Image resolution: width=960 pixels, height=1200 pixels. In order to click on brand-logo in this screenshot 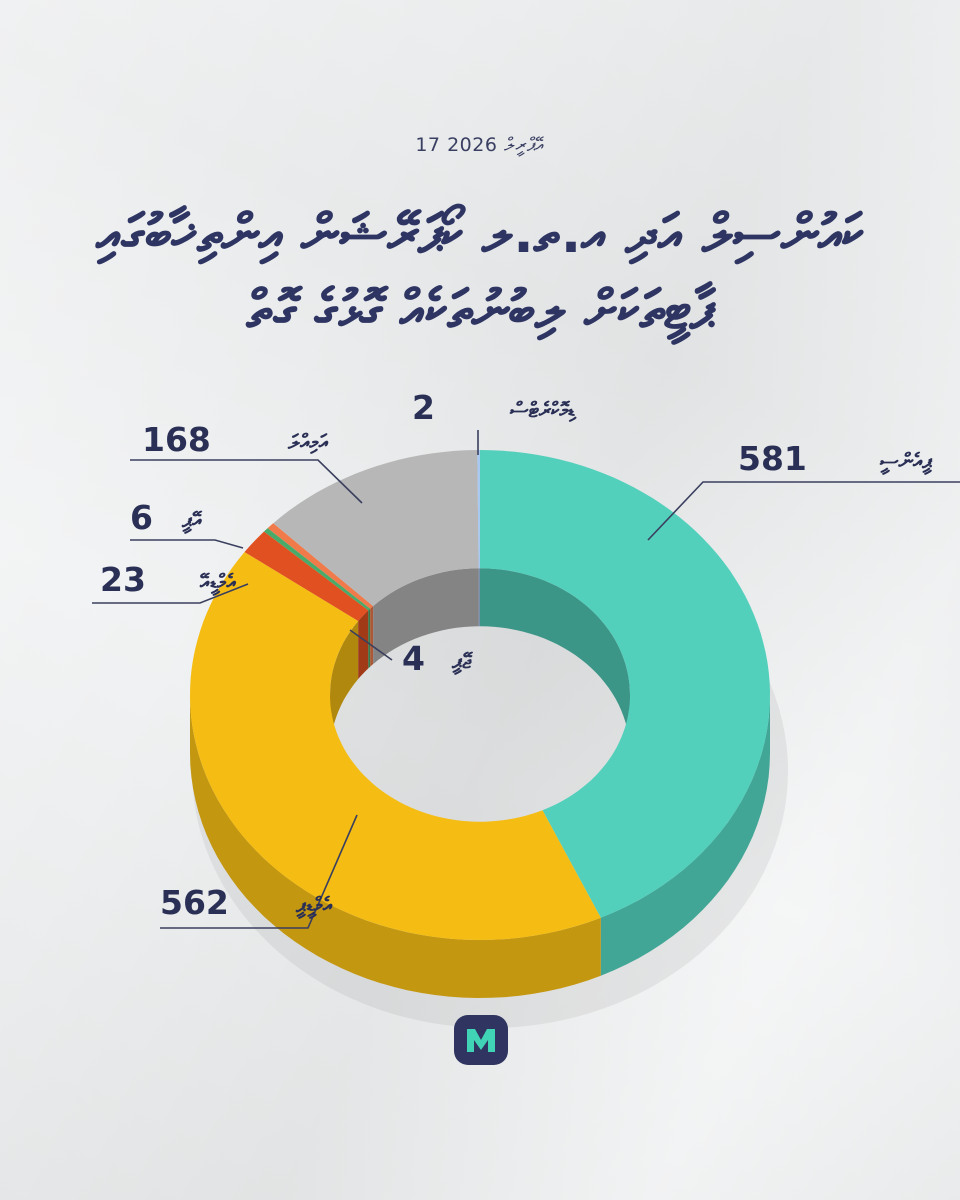, I will do `click(481, 1040)`.